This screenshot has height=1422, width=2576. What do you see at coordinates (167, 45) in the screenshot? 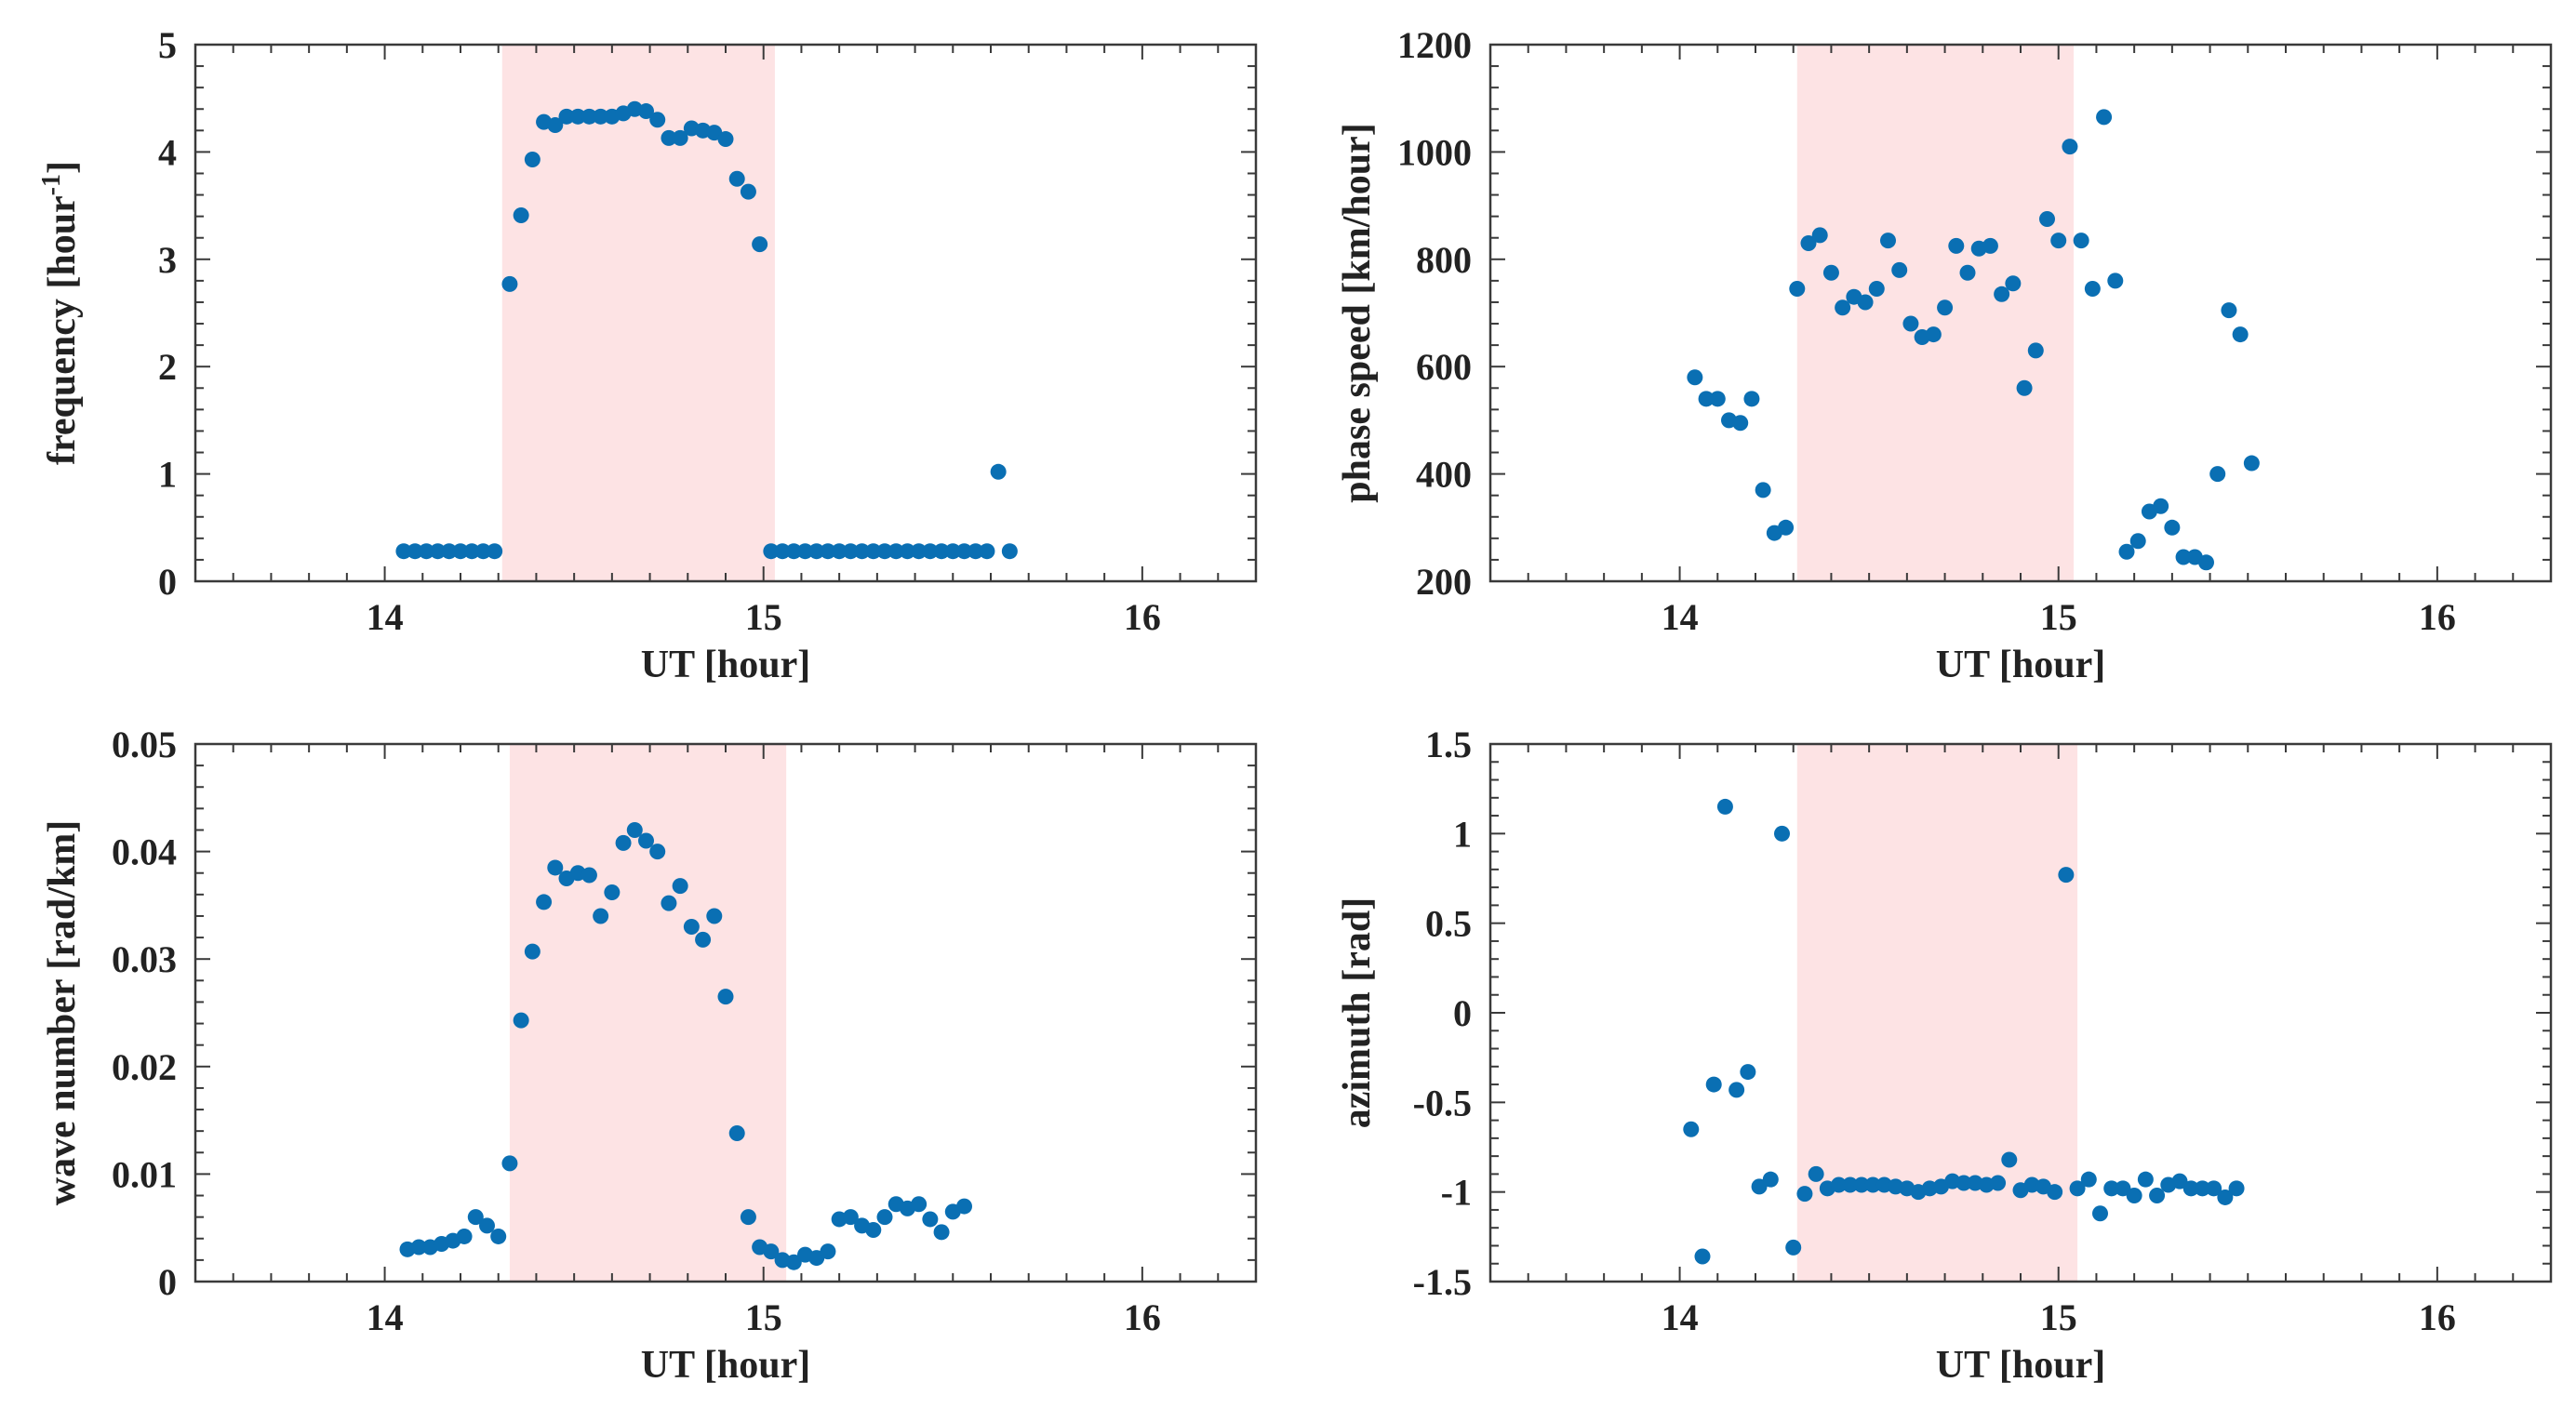
I see `frequency-y-tick-label: 5` at bounding box center [167, 45].